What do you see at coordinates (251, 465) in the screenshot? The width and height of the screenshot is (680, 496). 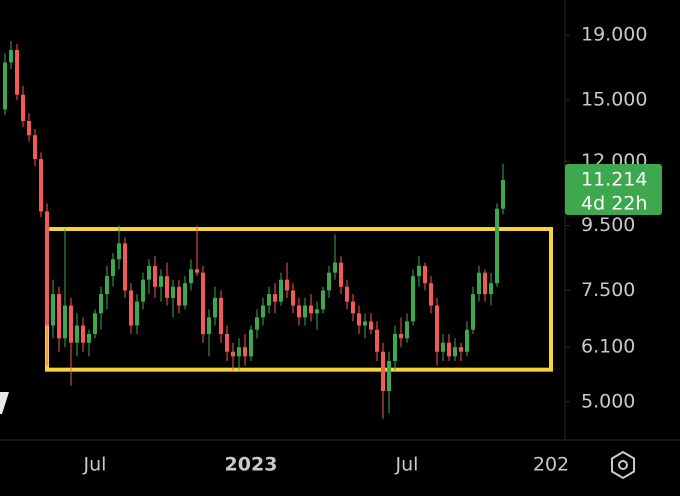 I see `x-tick-label: 2023` at bounding box center [251, 465].